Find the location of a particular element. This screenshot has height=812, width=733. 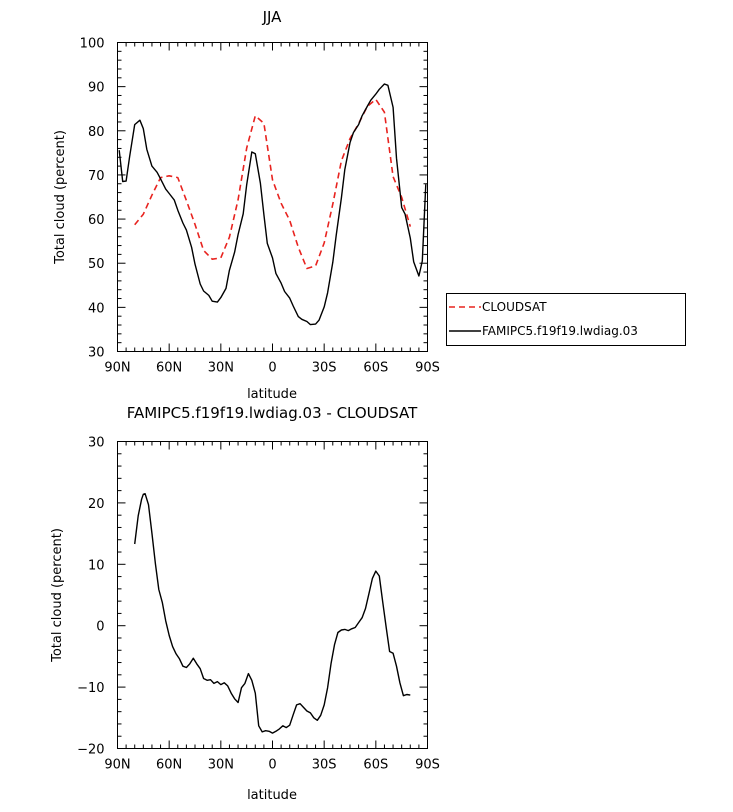

top-y-tick-labels: 30 40 50 60 70 80 90 100 is located at coordinates (92, 199).